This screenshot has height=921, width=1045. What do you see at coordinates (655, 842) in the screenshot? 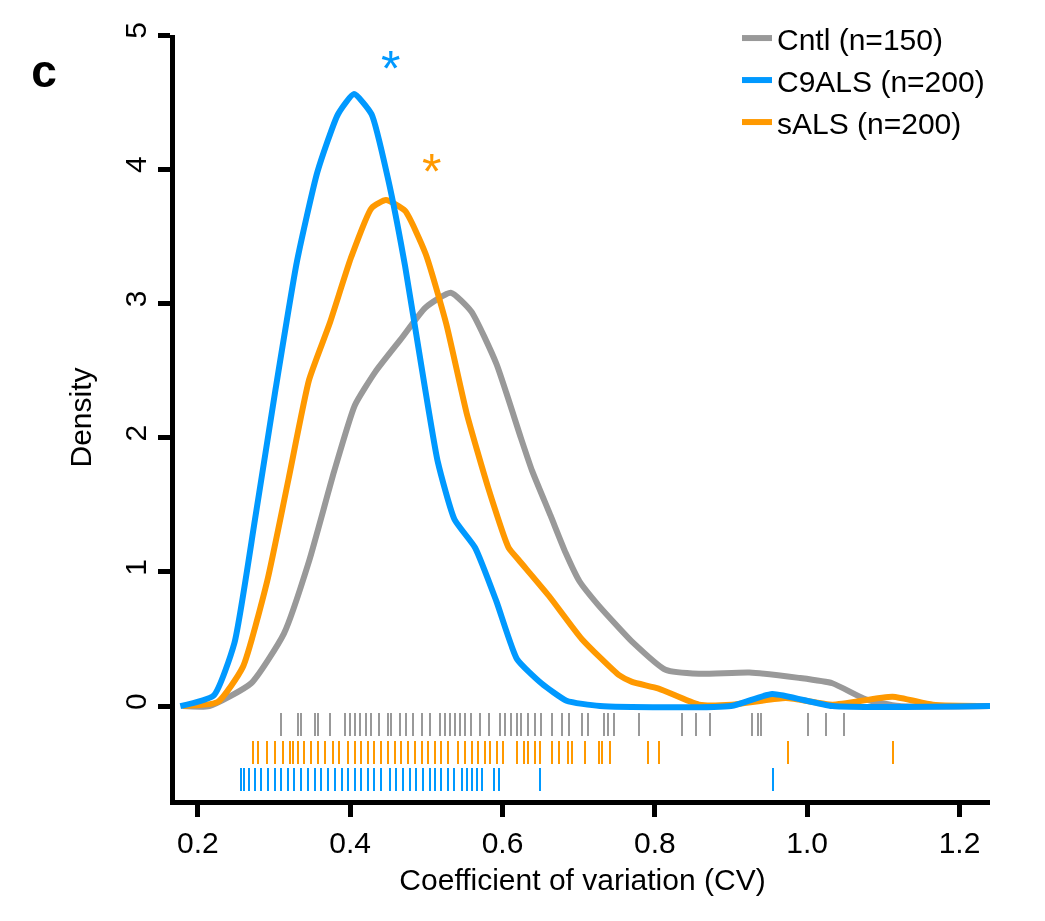
I see `x-tick-label: 0.8` at bounding box center [655, 842].